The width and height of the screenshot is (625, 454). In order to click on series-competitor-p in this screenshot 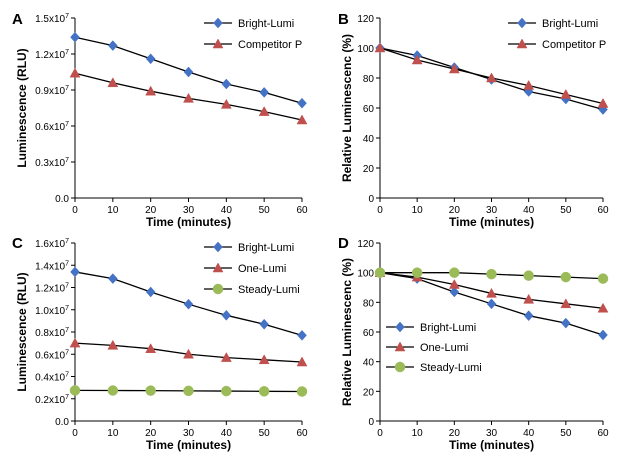, I will do `click(491, 75)`.